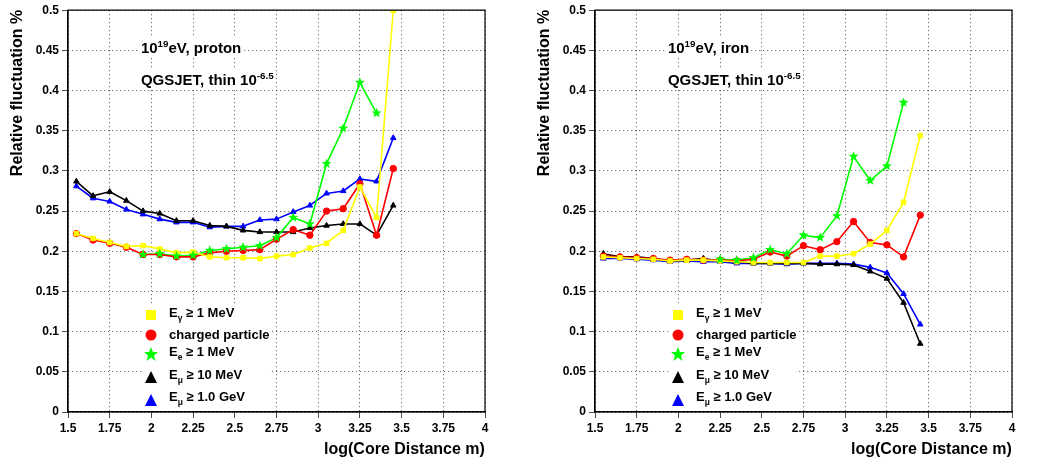  I want to click on annotation: 10$^{19}$eV, iron, so click(708, 47).